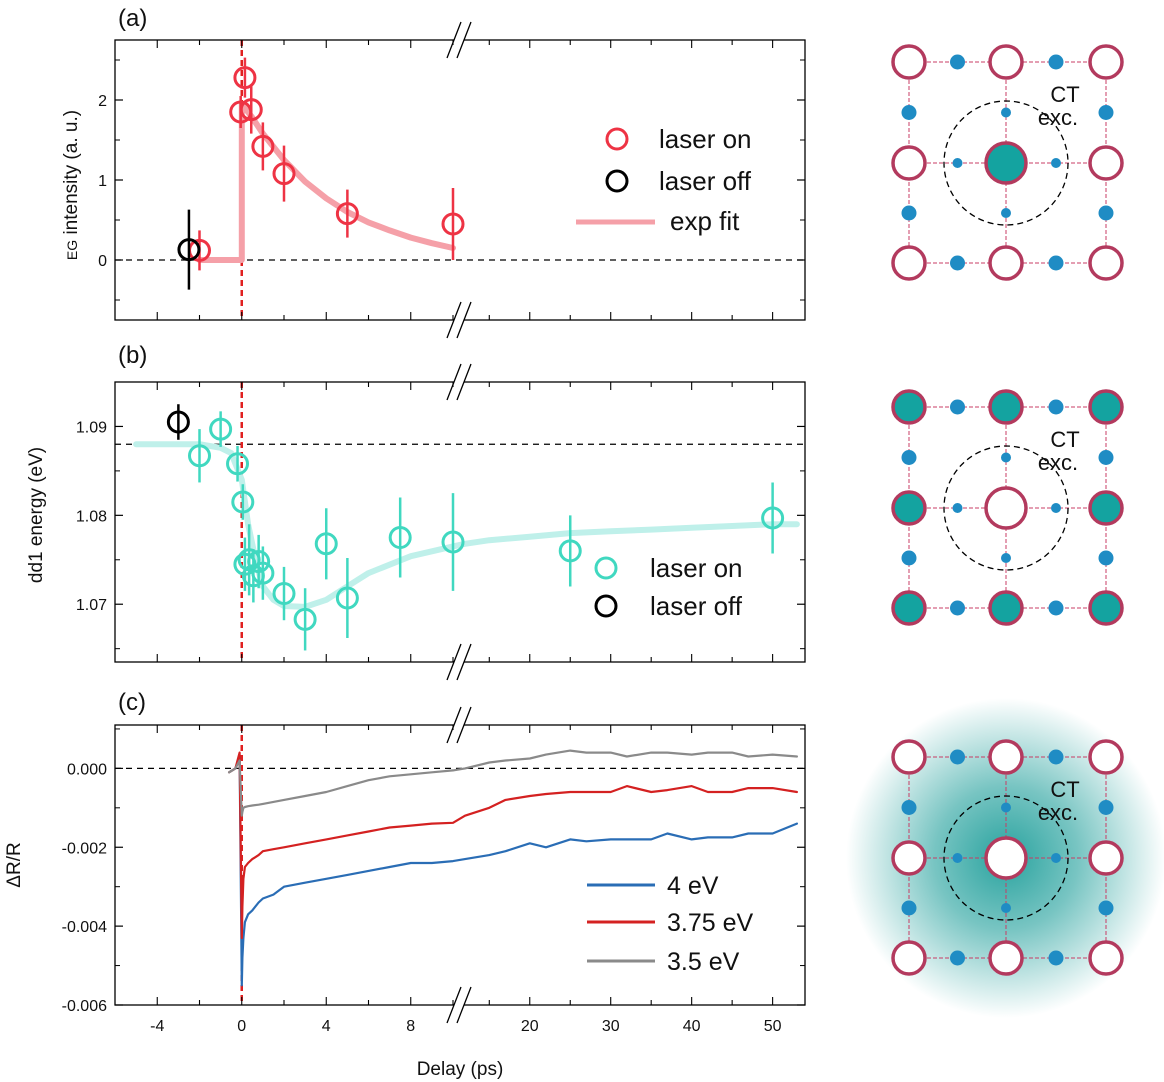  What do you see at coordinates (530, 1026) in the screenshot?
I see `x-tick-label: 20` at bounding box center [530, 1026].